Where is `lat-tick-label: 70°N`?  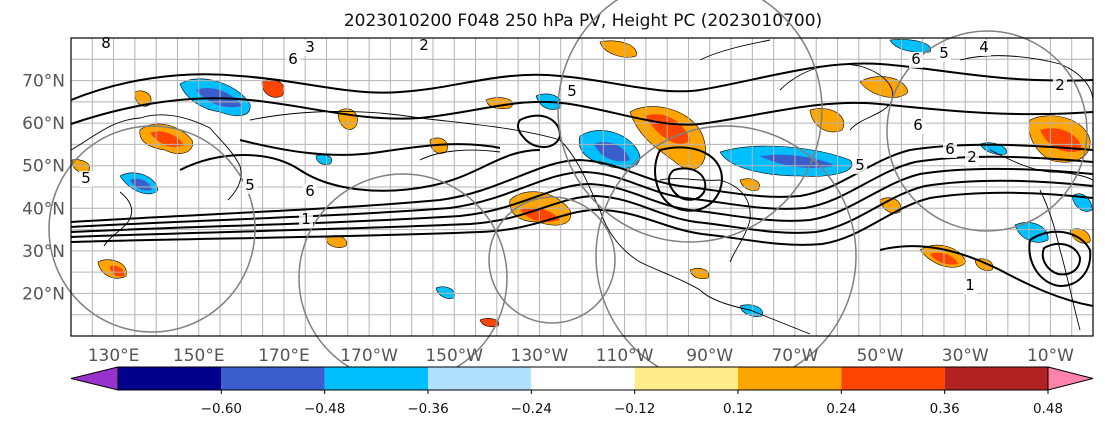 lat-tick-label: 70°N is located at coordinates (43, 82).